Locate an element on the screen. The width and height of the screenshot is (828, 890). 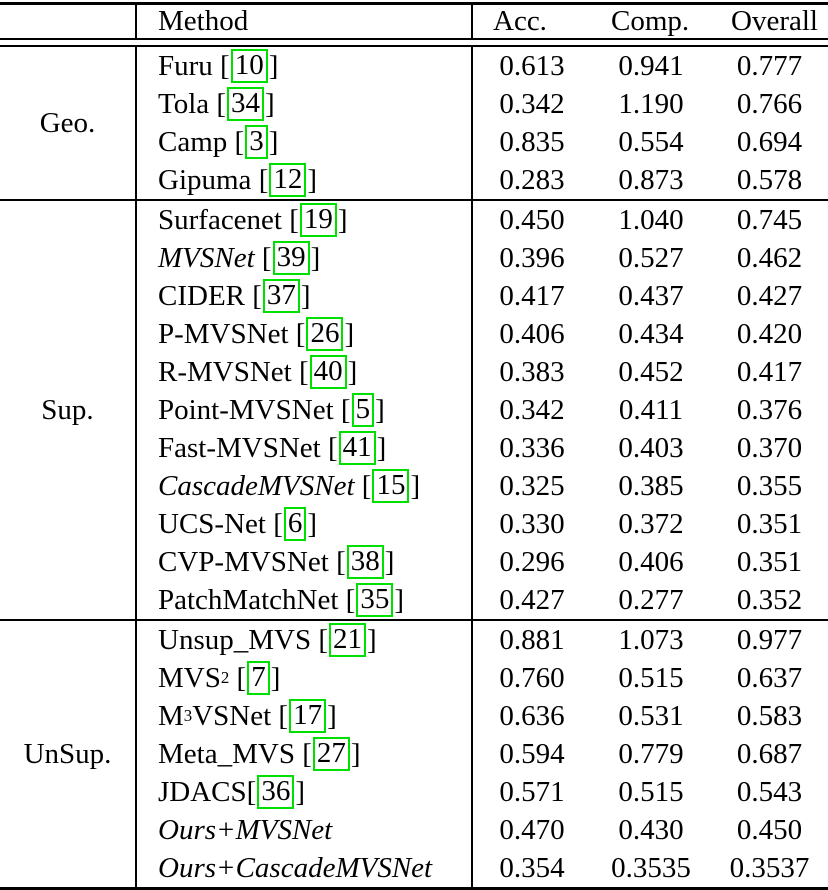
citation-link: 5 is located at coordinates (363, 410).